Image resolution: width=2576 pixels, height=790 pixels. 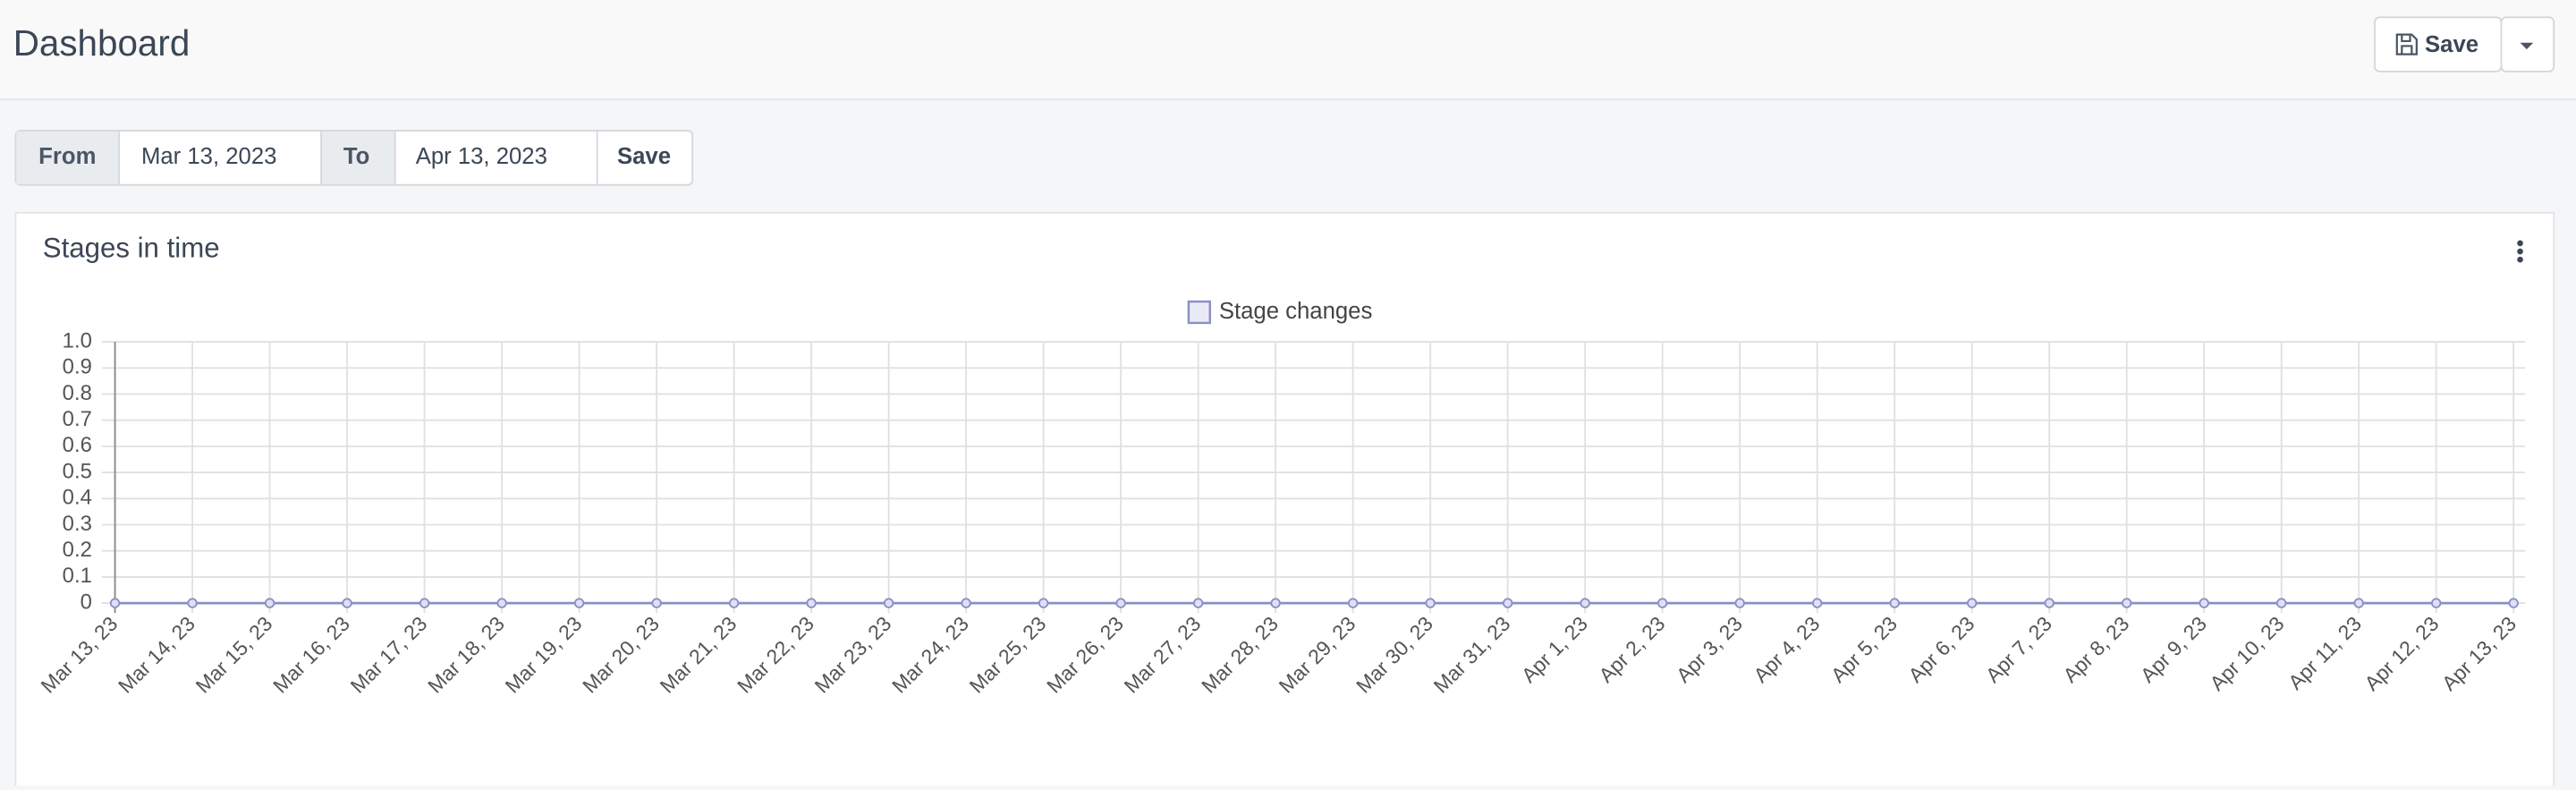 What do you see at coordinates (644, 156) in the screenshot?
I see `filter-save: Save` at bounding box center [644, 156].